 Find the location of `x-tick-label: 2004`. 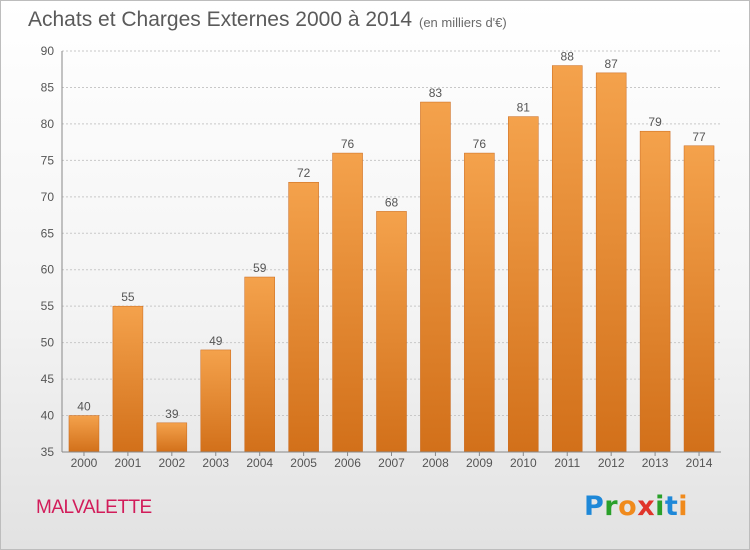

x-tick-label: 2004 is located at coordinates (259, 463).